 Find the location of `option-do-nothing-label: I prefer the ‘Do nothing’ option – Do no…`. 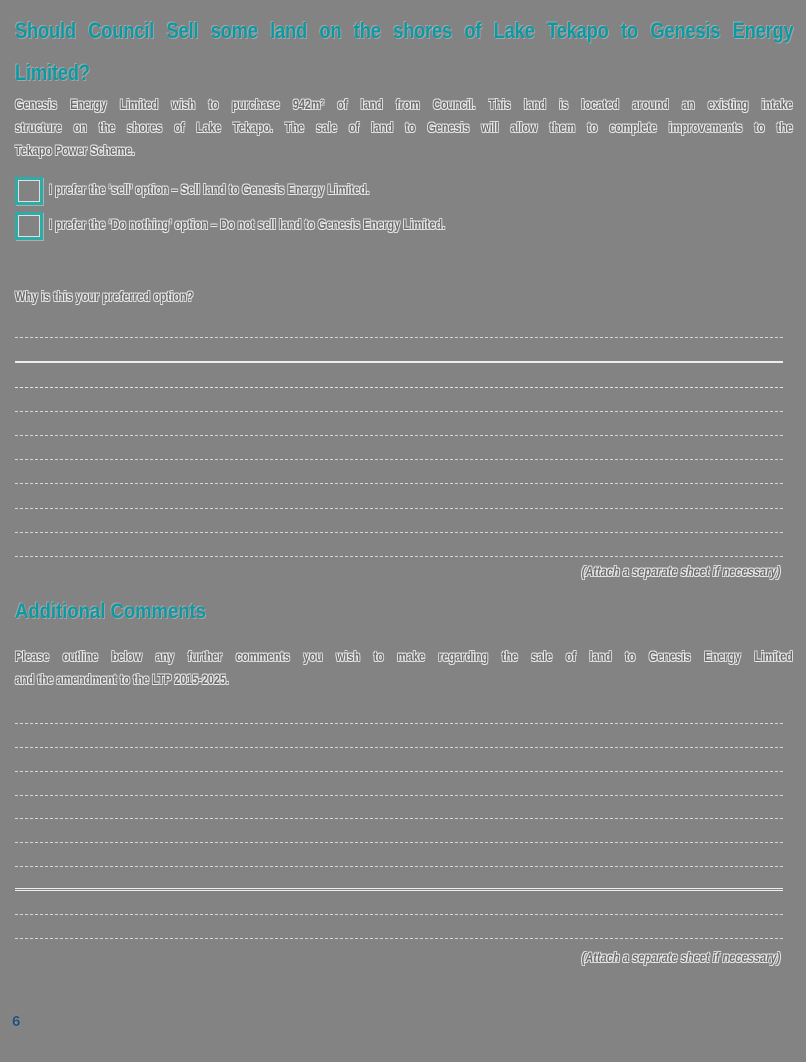

option-do-nothing-label: I prefer the ‘Do nothing’ option – Do no… is located at coordinates (247, 224).